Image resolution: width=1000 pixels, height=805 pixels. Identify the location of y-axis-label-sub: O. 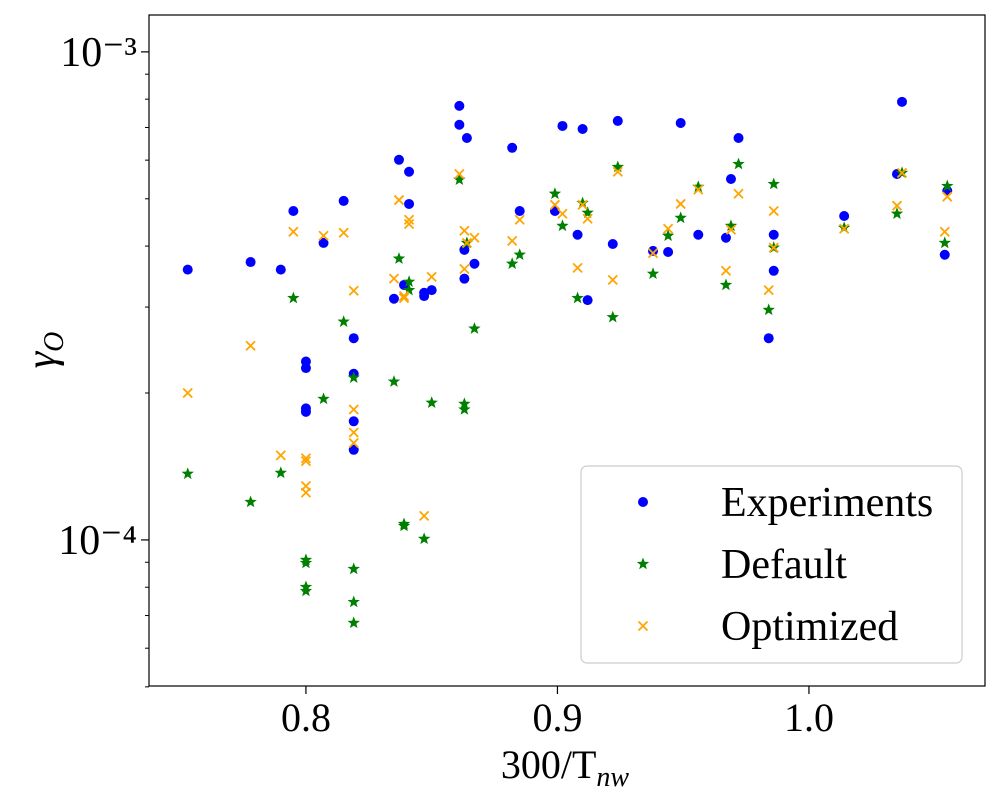
(54, 342).